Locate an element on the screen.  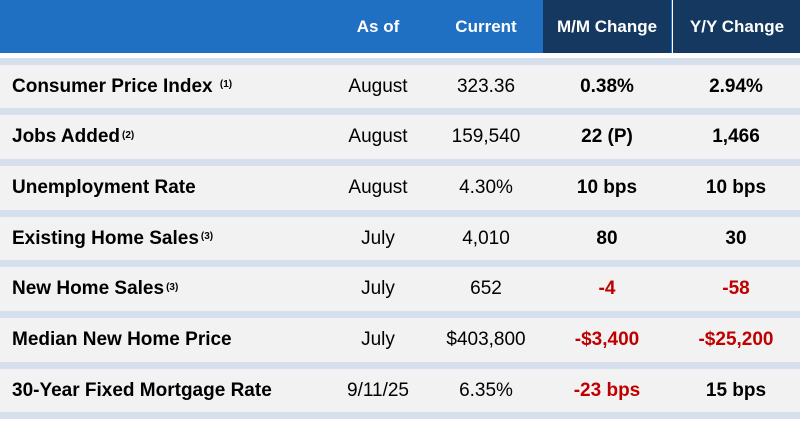
current-value: 159,540 is located at coordinates (486, 136).